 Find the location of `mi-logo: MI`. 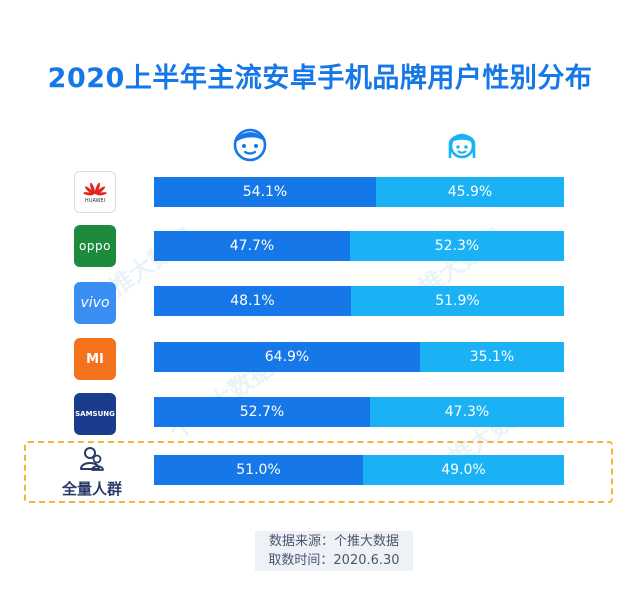

mi-logo: MI is located at coordinates (95, 359).